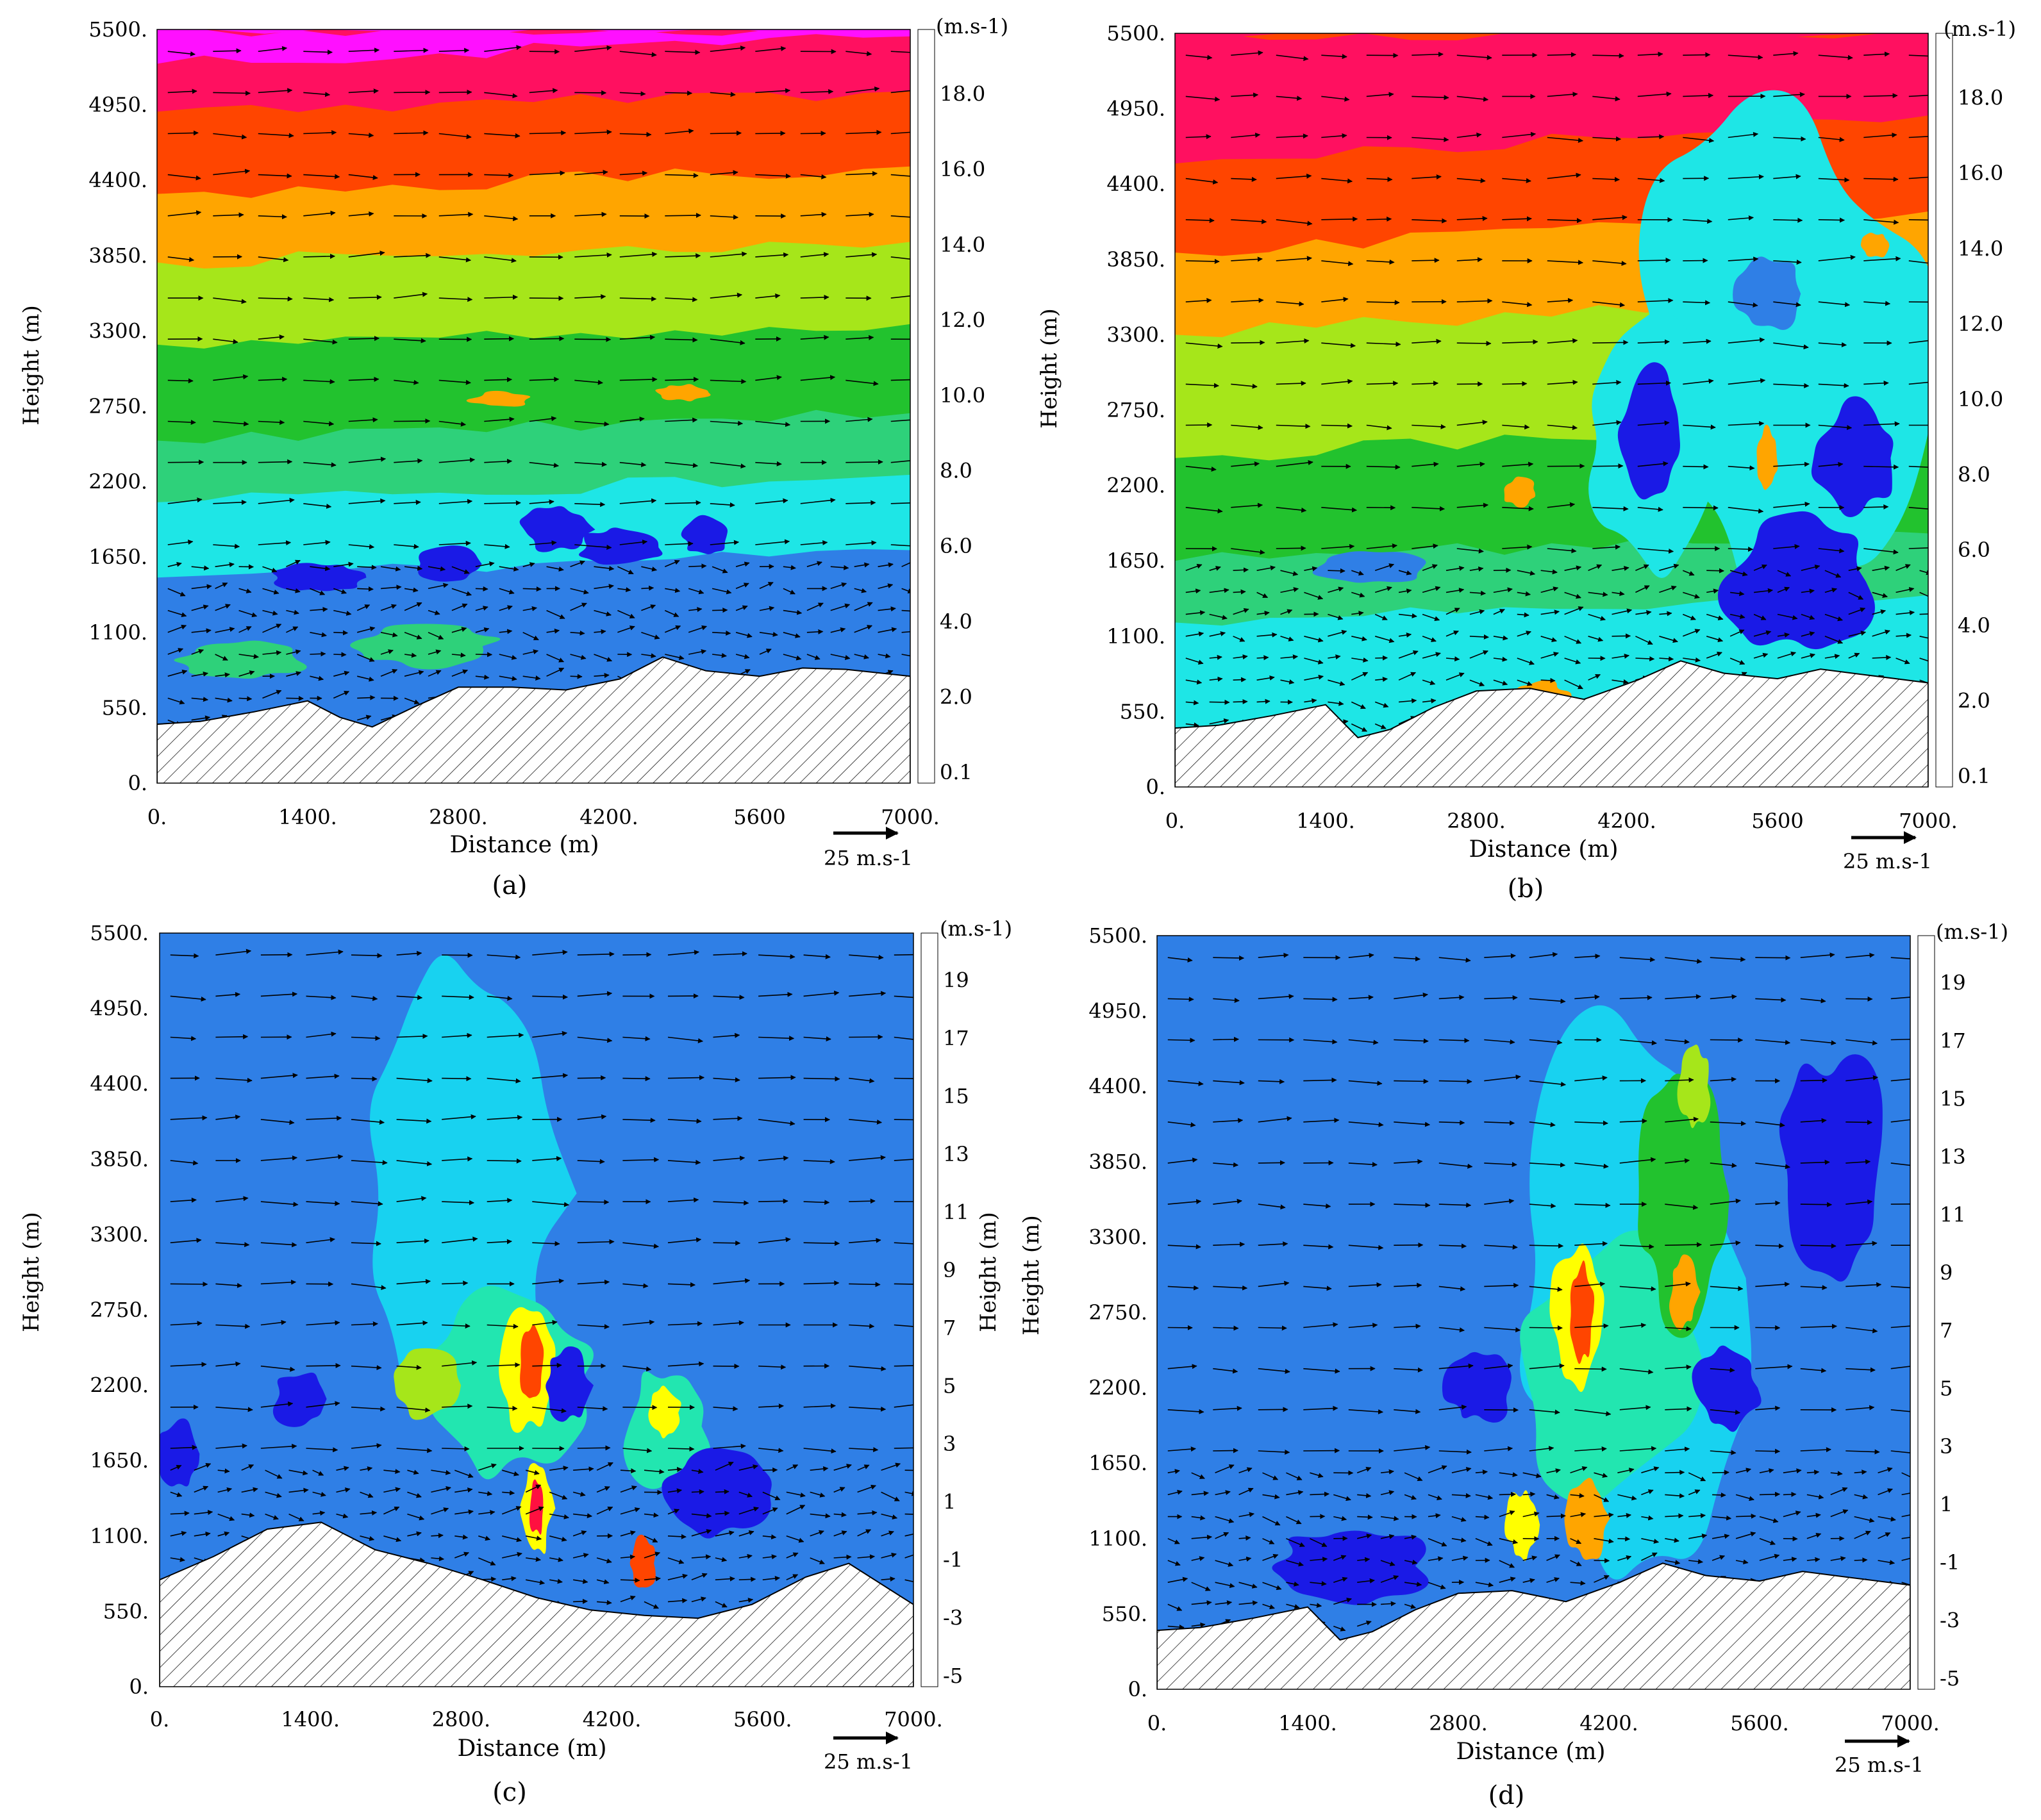 The height and width of the screenshot is (1820, 2041). What do you see at coordinates (949, 1270) in the screenshot?
I see `panel-c-colorbar-label: 9` at bounding box center [949, 1270].